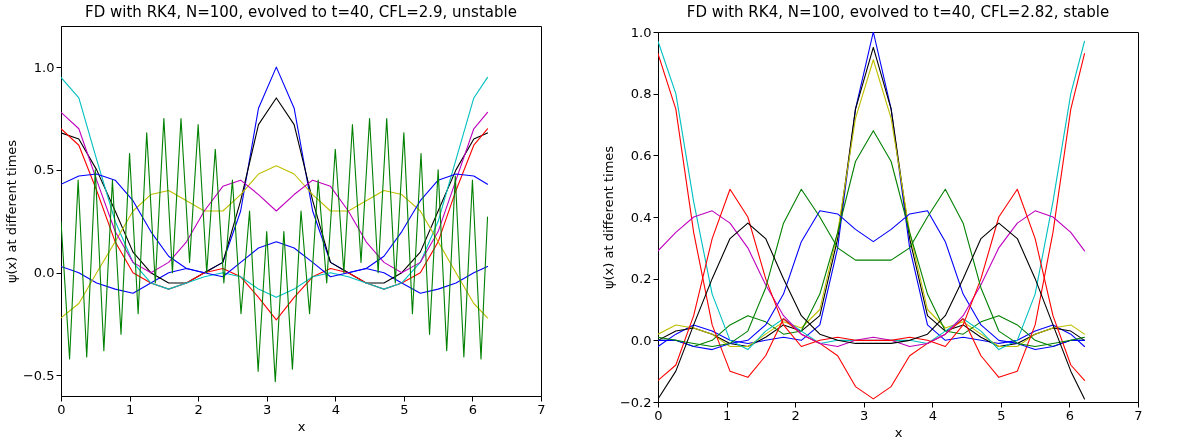 Image resolution: width=1194 pixels, height=442 pixels. Describe the element at coordinates (275, 242) in the screenshot. I see `line-series` at that location.